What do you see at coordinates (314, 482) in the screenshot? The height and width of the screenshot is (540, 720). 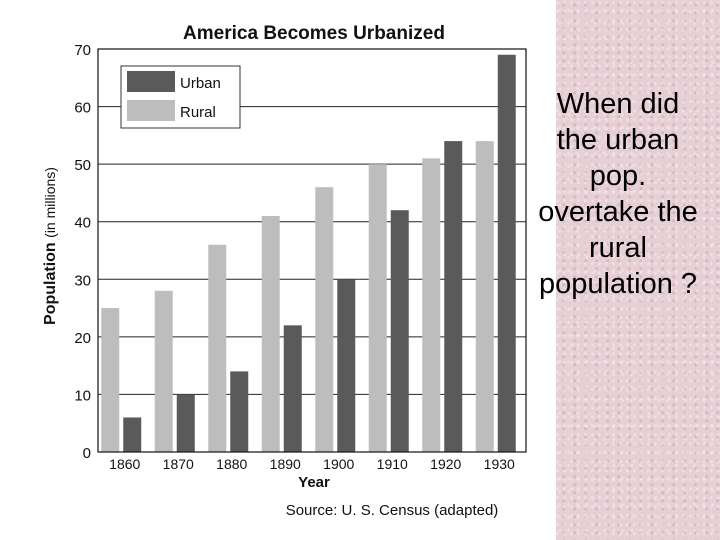 I see `x-axis-label: Year` at bounding box center [314, 482].